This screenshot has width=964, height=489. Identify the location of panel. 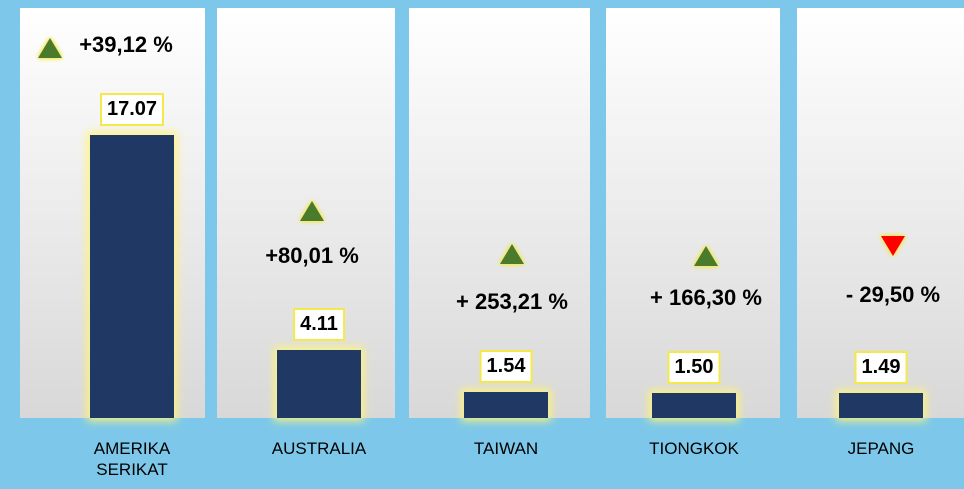
(880, 213).